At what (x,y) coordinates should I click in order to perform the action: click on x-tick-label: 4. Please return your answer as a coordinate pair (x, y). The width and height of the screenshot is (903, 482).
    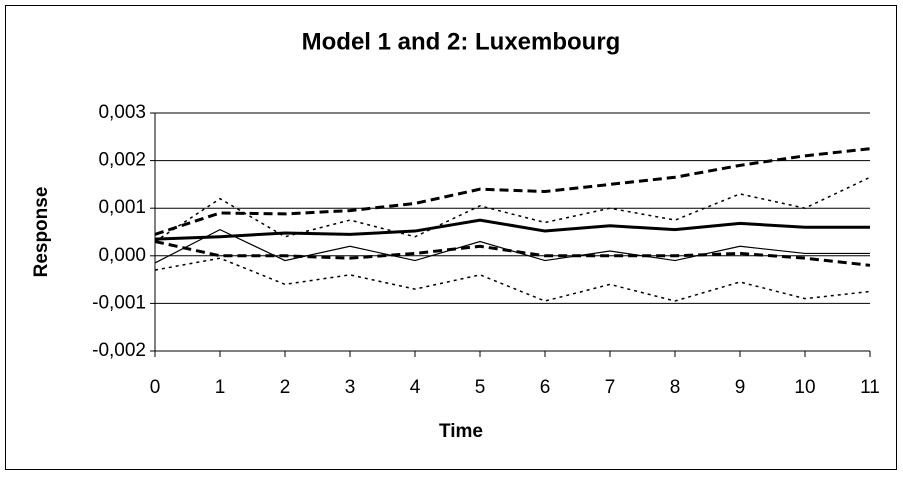
    Looking at the image, I should click on (415, 387).